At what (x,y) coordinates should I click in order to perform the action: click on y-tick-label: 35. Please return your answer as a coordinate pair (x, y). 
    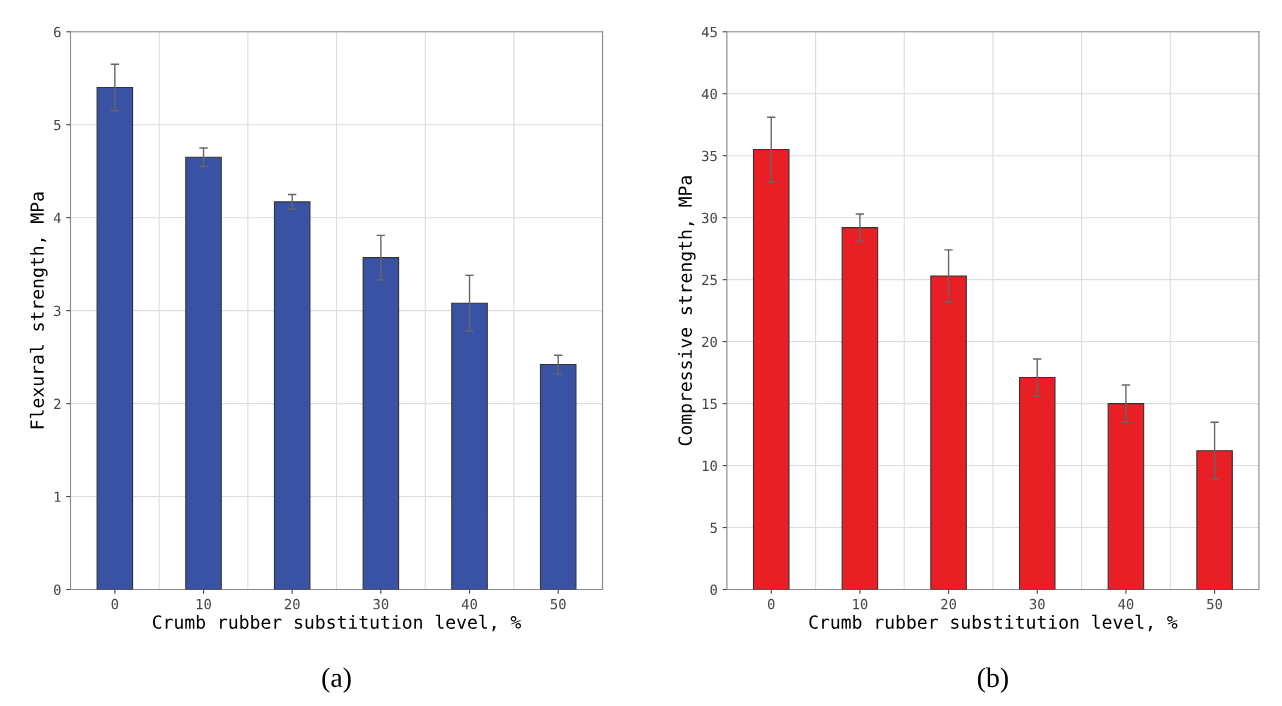
    Looking at the image, I should click on (709, 156).